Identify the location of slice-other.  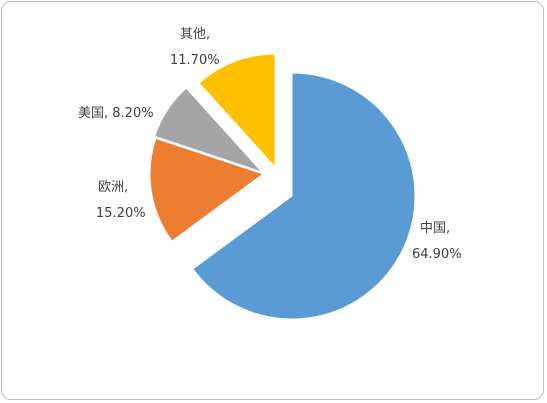
(237, 111).